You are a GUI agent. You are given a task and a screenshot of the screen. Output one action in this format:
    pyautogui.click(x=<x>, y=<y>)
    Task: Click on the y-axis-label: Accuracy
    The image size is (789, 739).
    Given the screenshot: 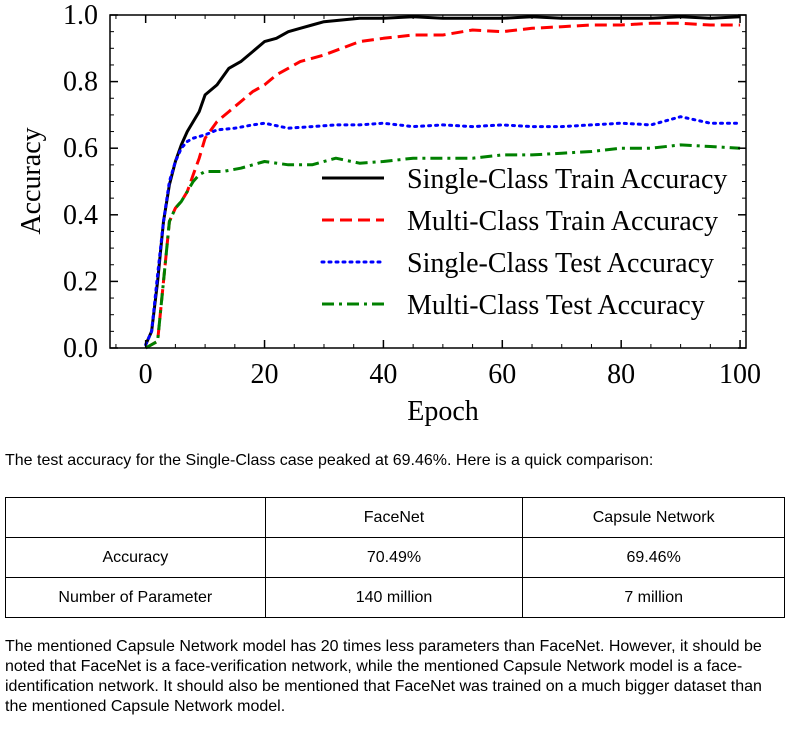 What is the action you would take?
    pyautogui.click(x=31, y=180)
    